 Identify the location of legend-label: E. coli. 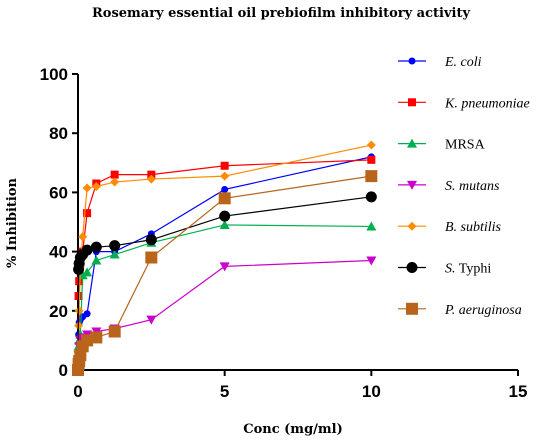
(463, 62).